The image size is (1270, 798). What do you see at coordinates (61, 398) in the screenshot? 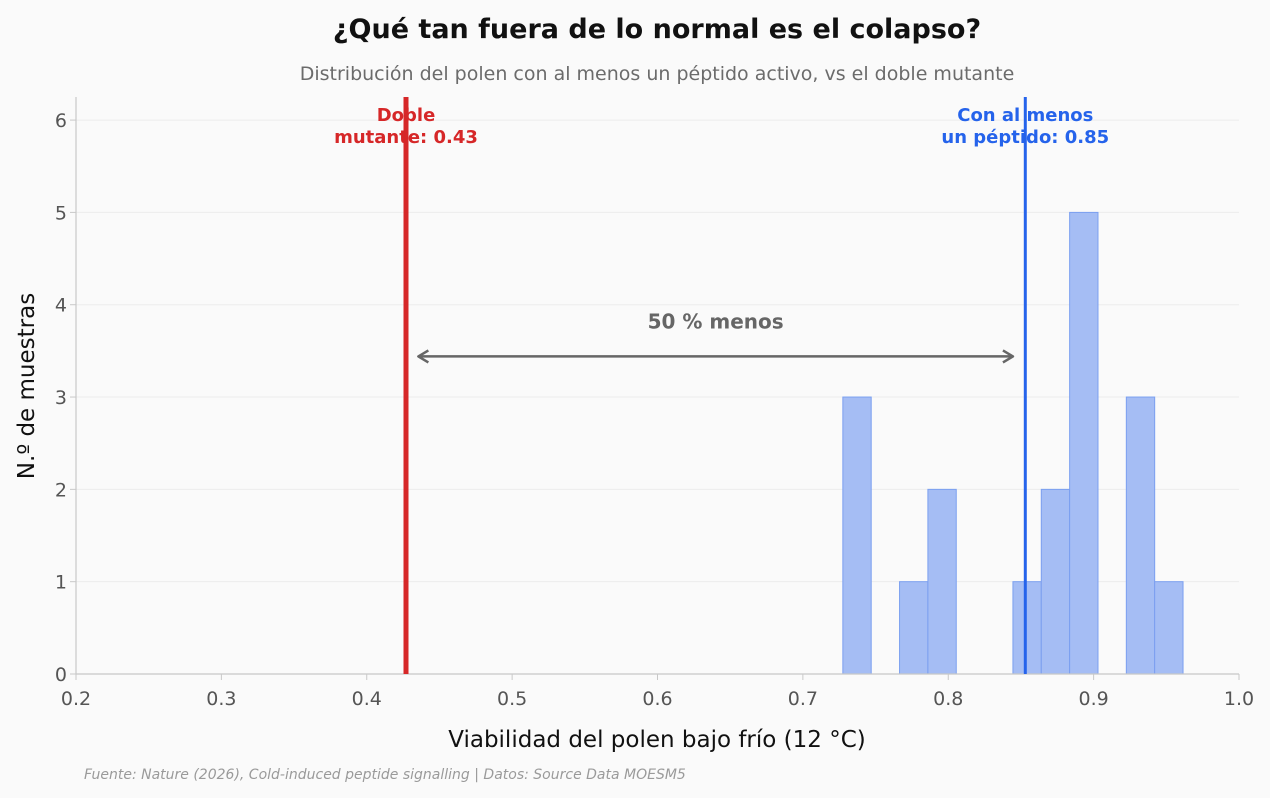
I see `y-tick-label-3: 3` at bounding box center [61, 398].